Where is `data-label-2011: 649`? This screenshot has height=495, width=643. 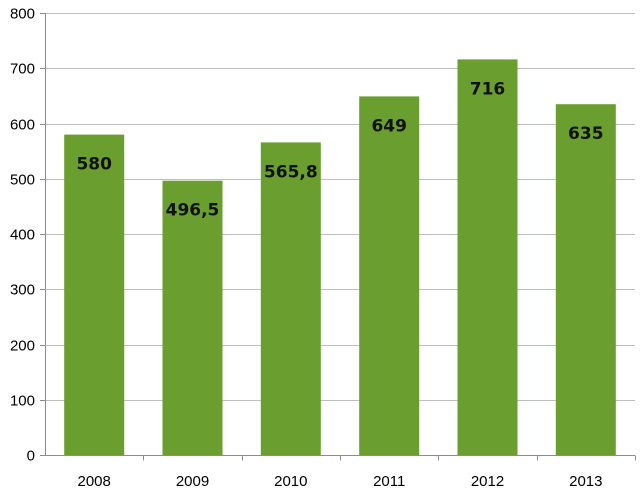 data-label-2011: 649 is located at coordinates (389, 126).